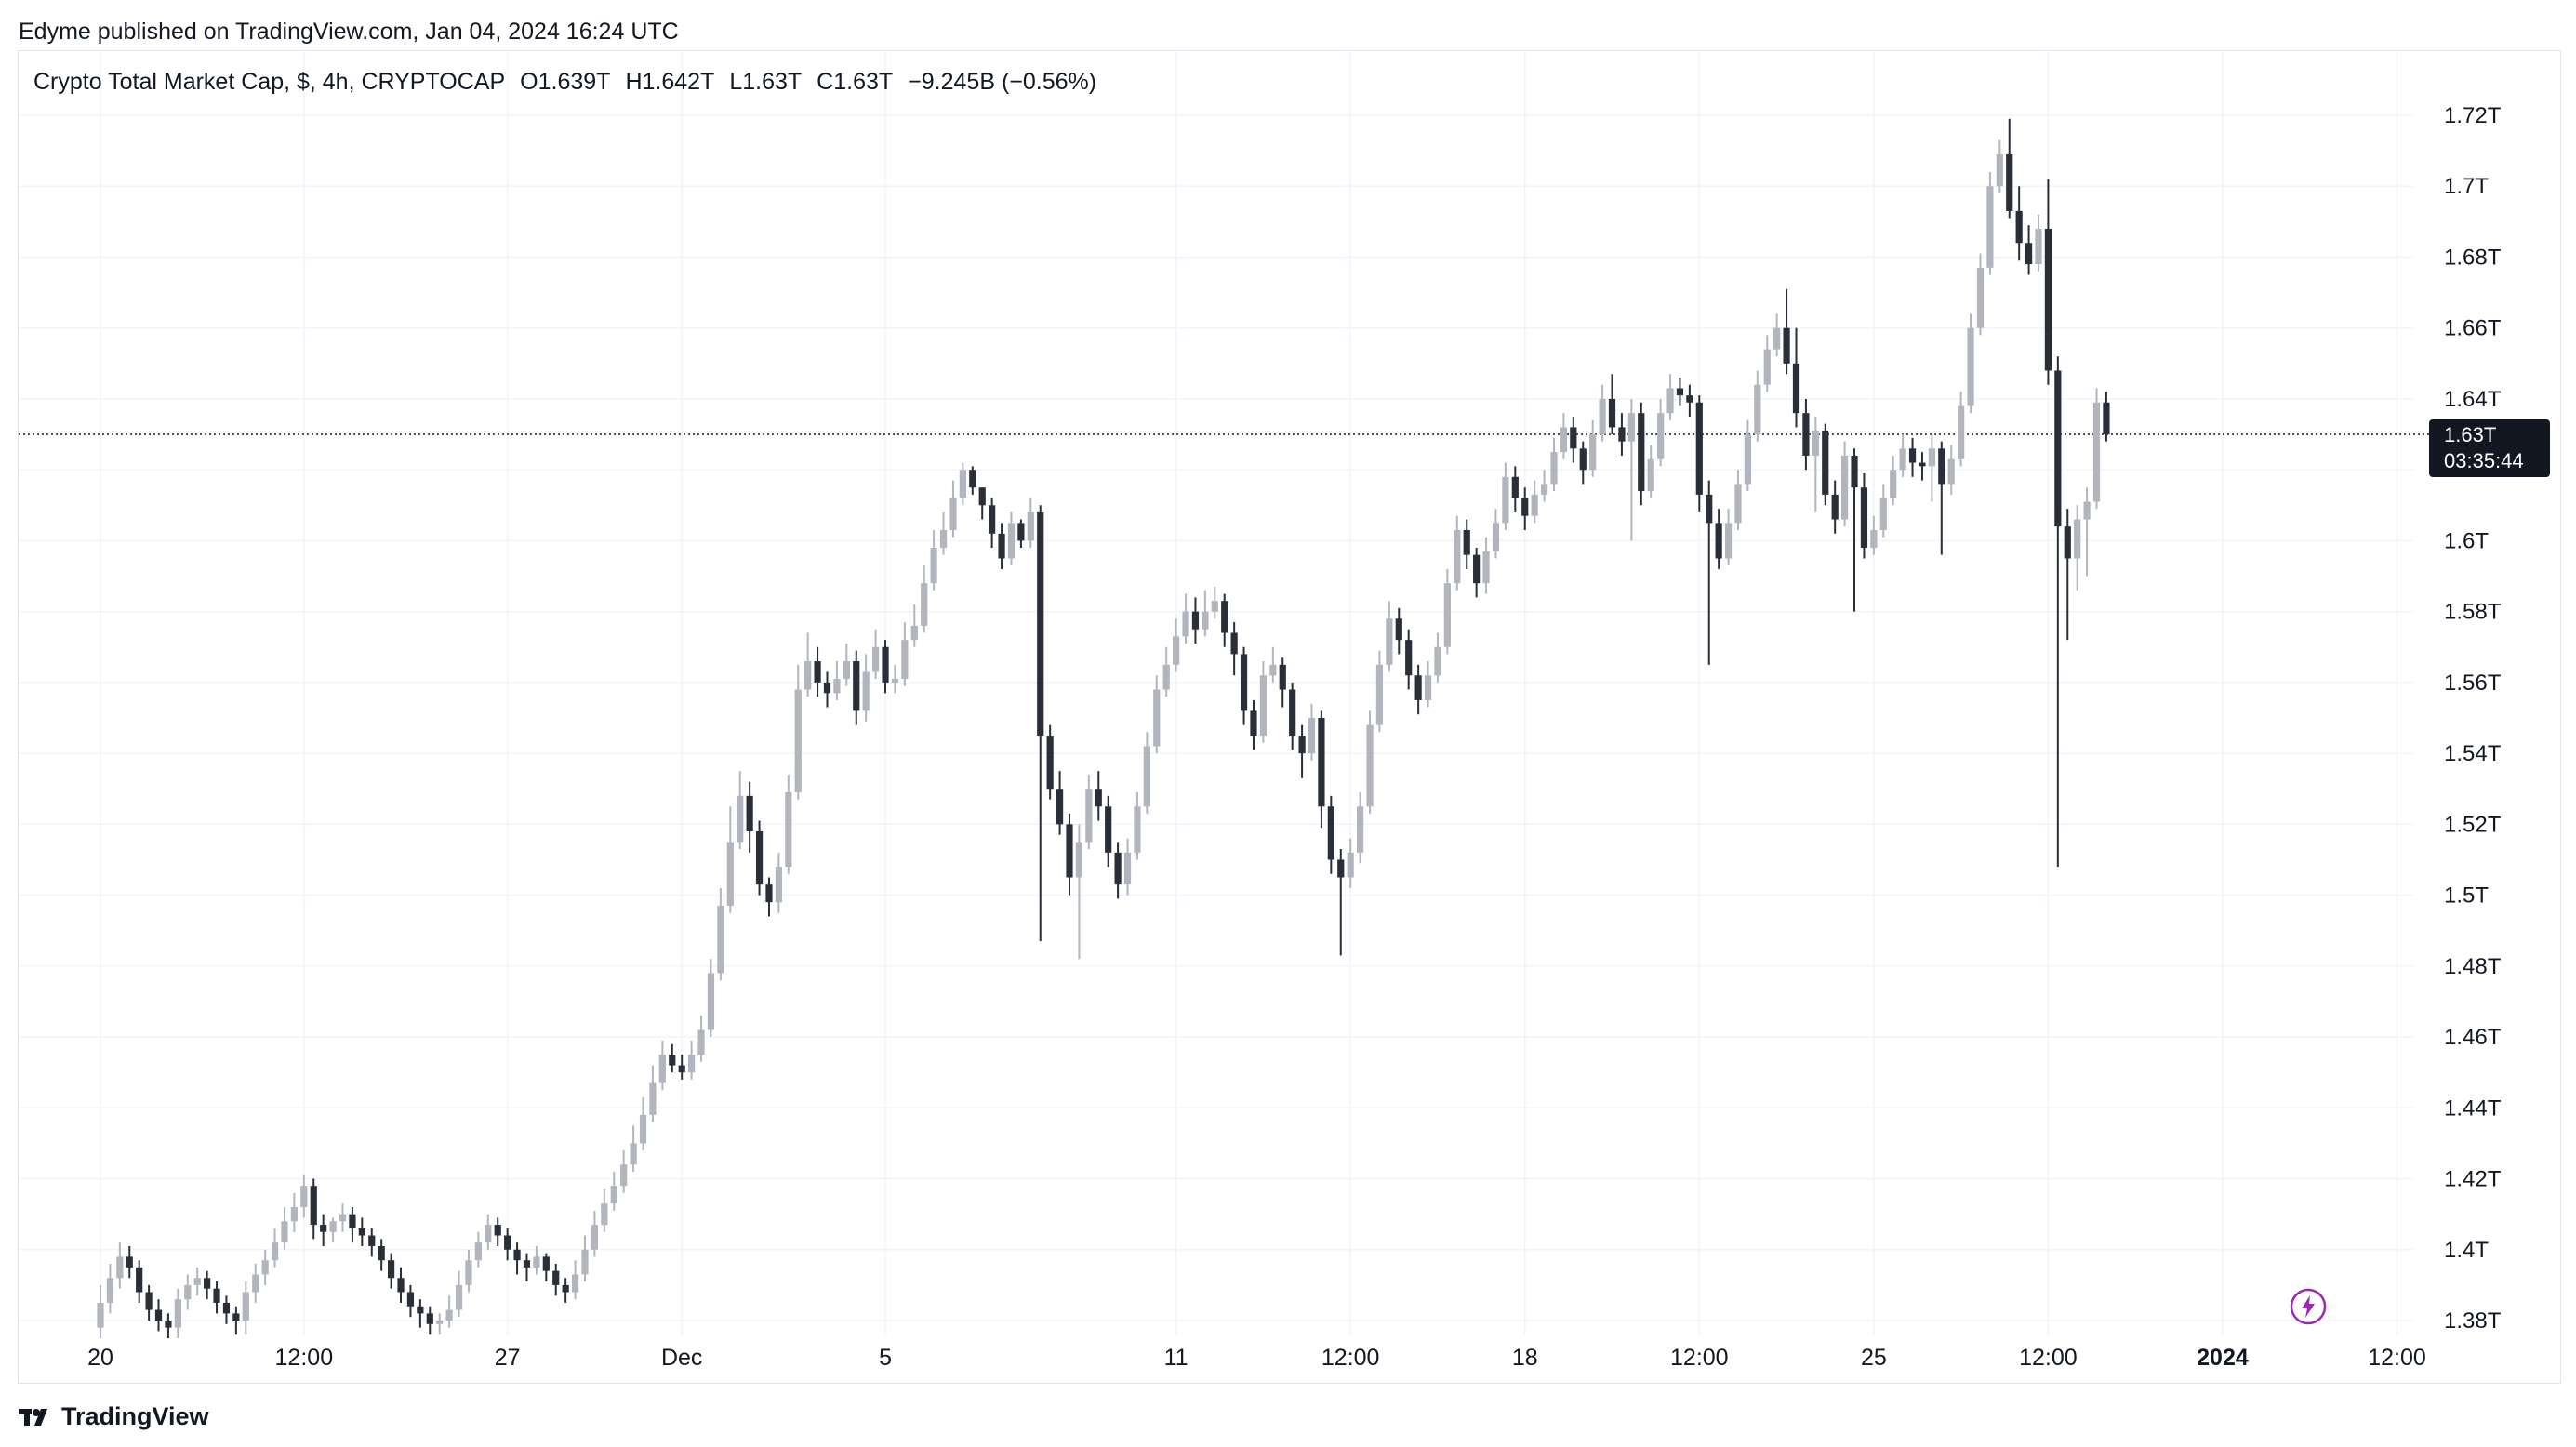  Describe the element at coordinates (114, 1416) in the screenshot. I see `tradingview-logo: TradingView` at that location.